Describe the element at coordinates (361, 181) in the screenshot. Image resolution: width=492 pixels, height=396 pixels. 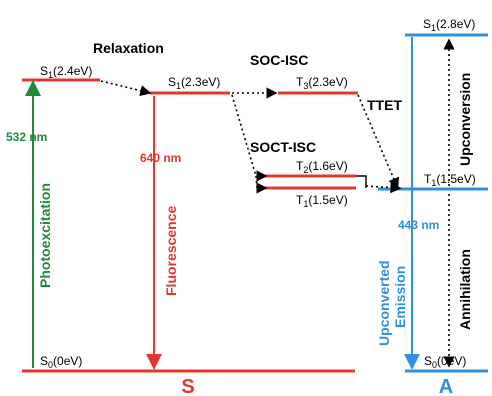
I see `triplet-bracket` at that location.